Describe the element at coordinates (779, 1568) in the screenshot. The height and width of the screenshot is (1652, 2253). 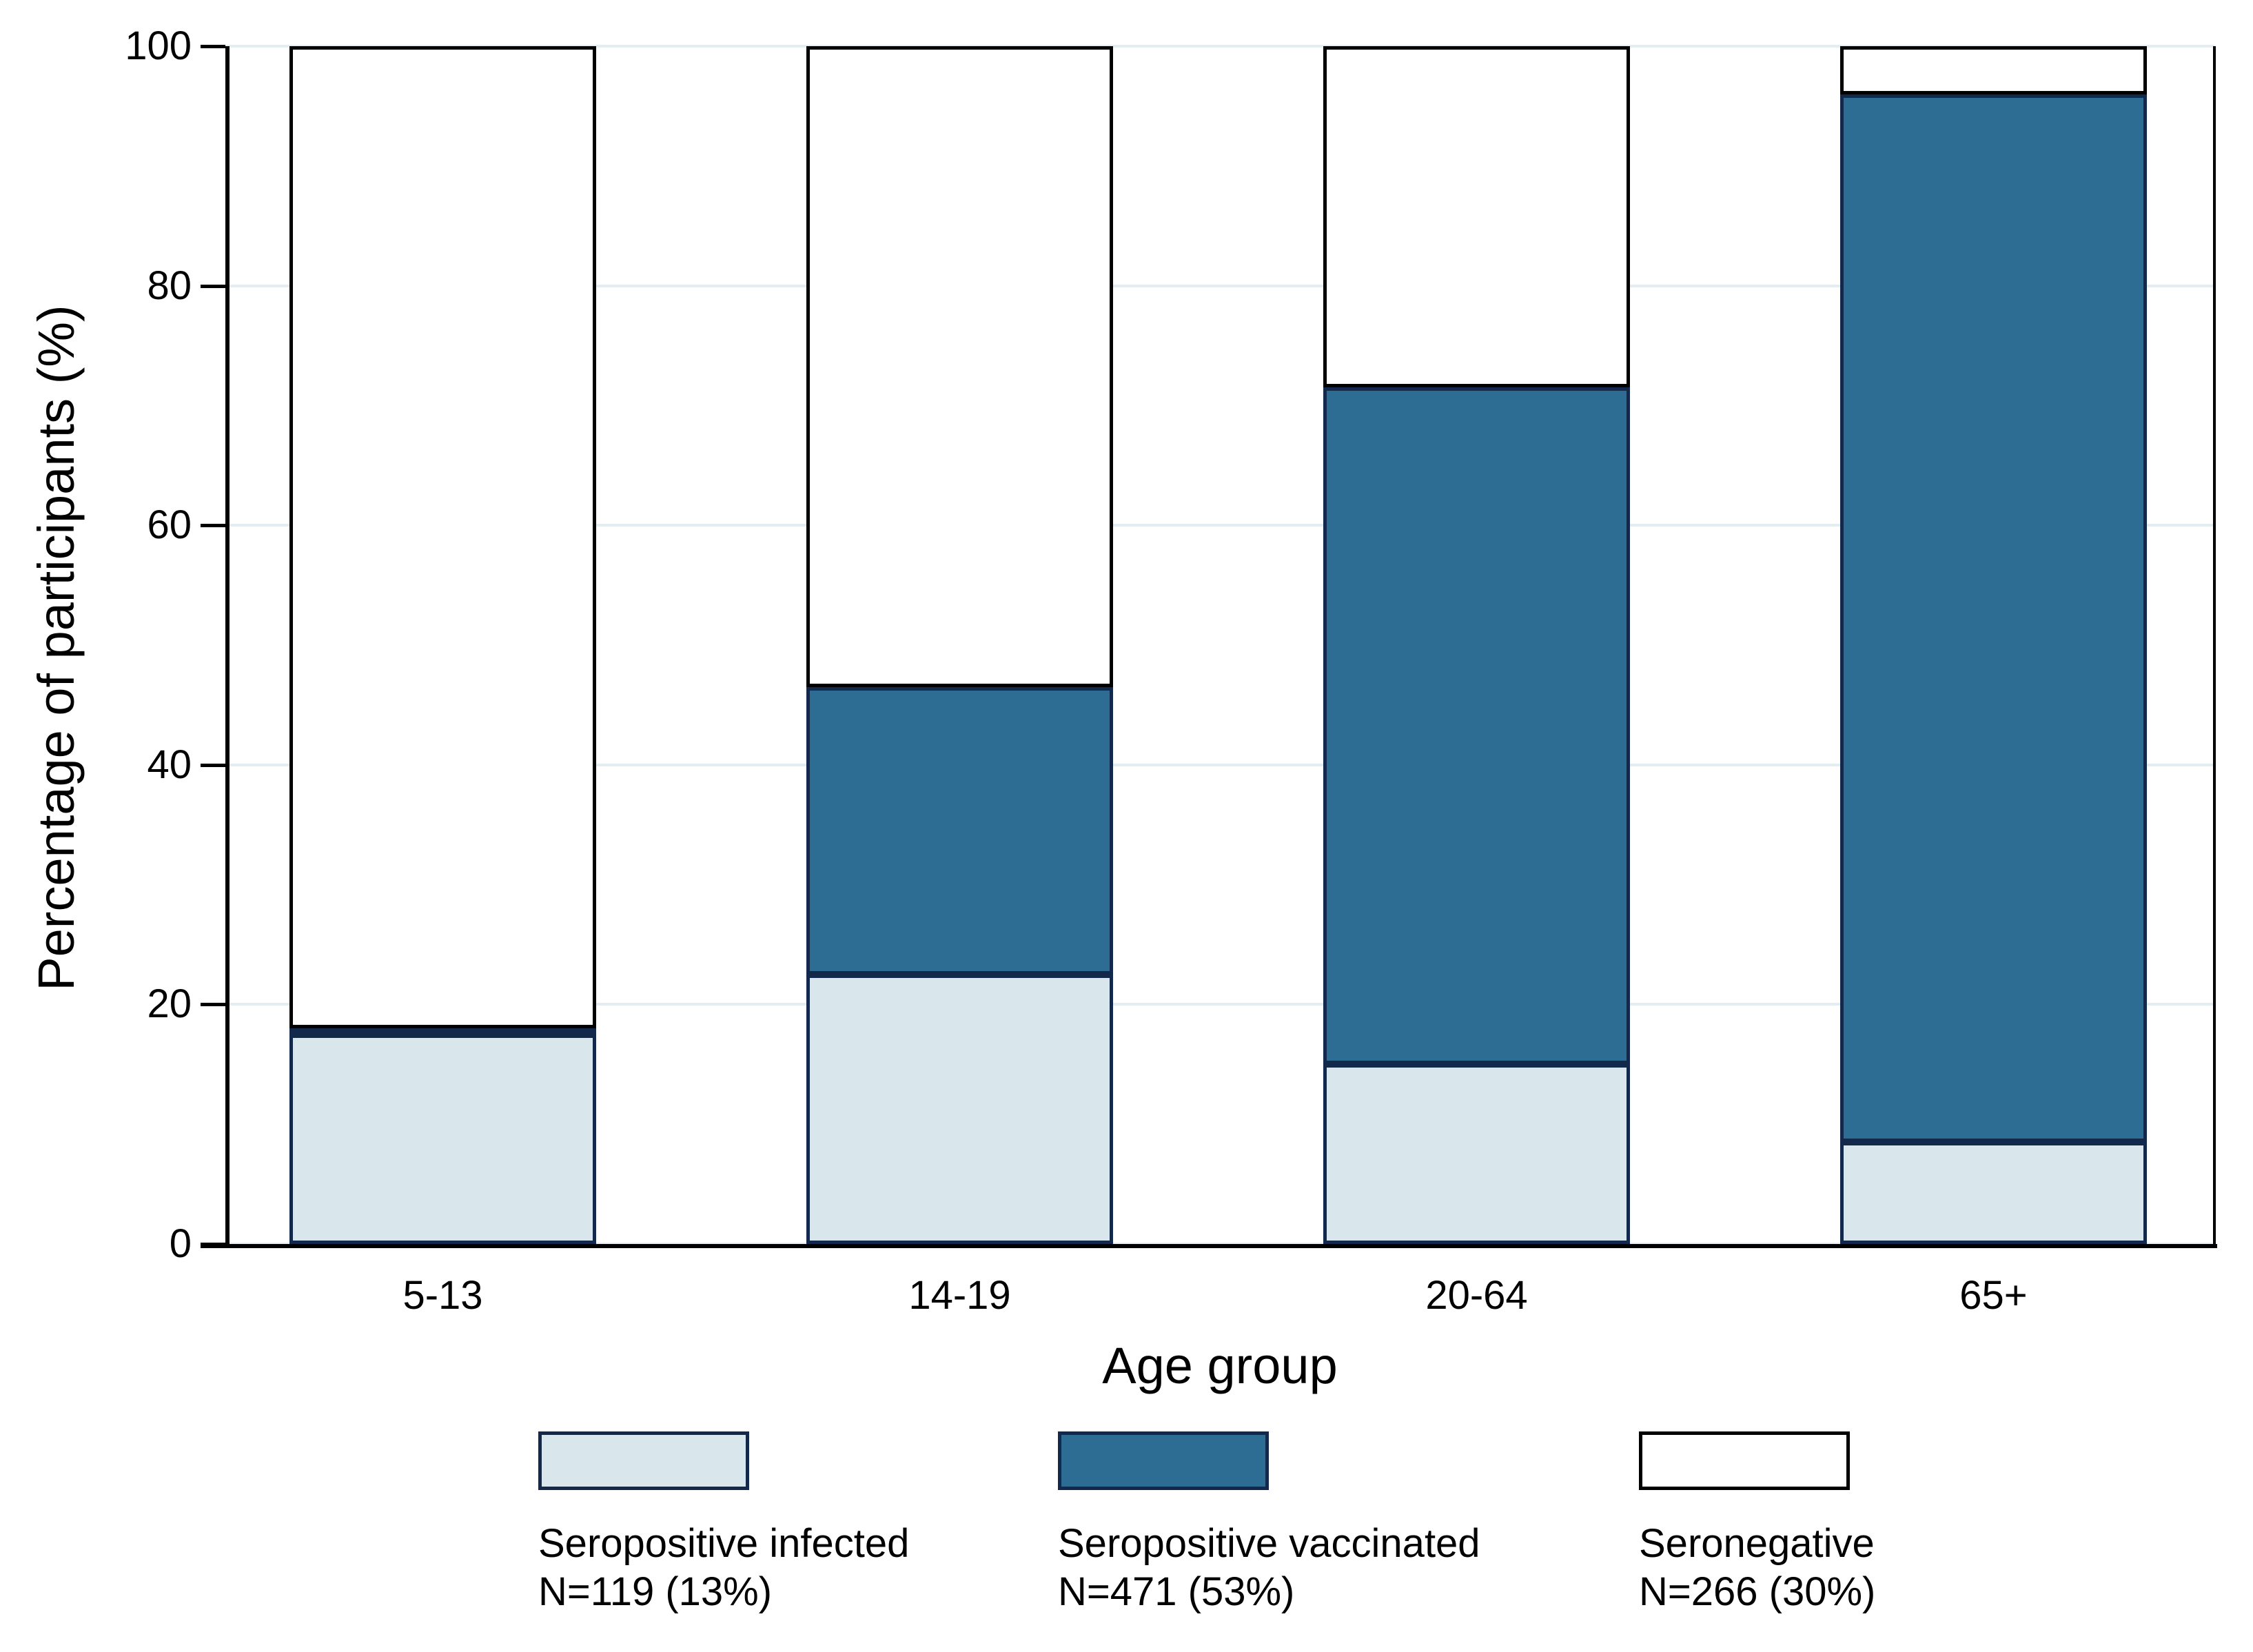
I see `legend-label: Seropositive infected N=119 (13%)` at that location.